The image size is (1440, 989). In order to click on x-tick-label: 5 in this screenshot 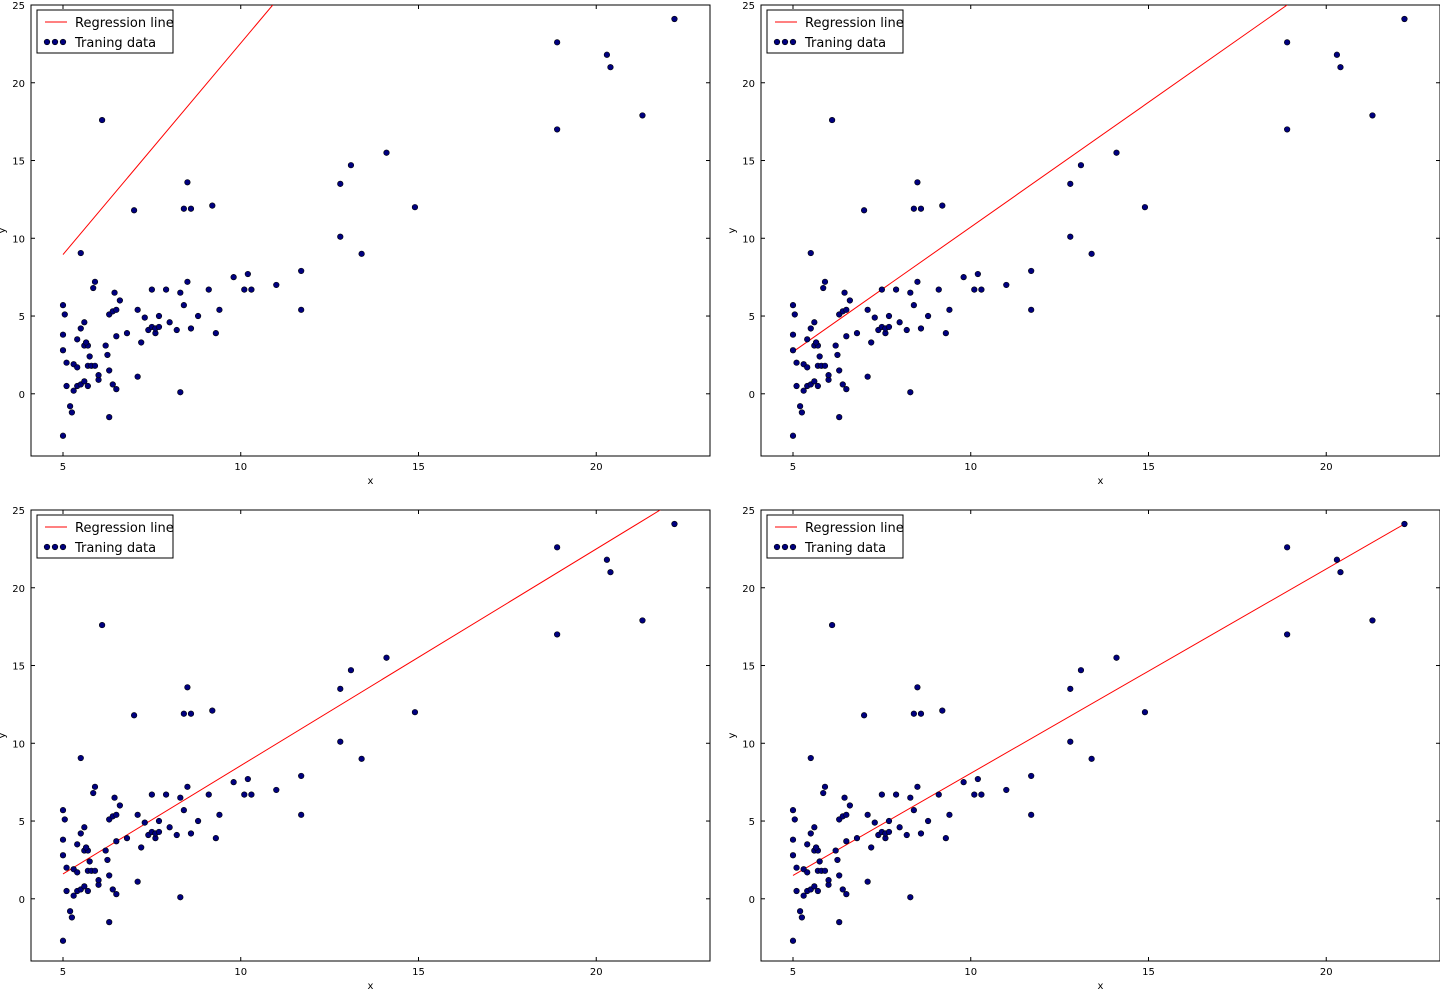, I will do `click(63, 467)`.